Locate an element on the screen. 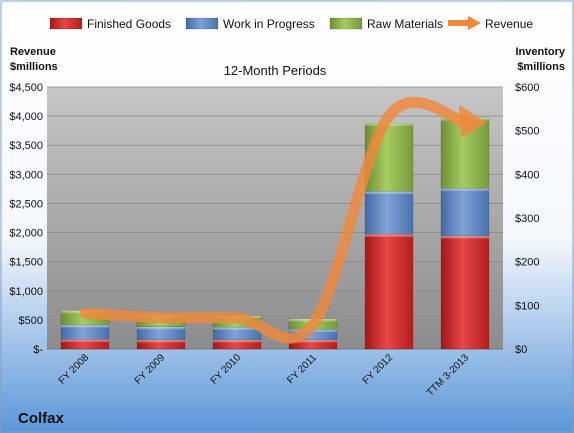 This screenshot has height=433, width=574. left-axis-label-line1: Revenue is located at coordinates (33, 52).